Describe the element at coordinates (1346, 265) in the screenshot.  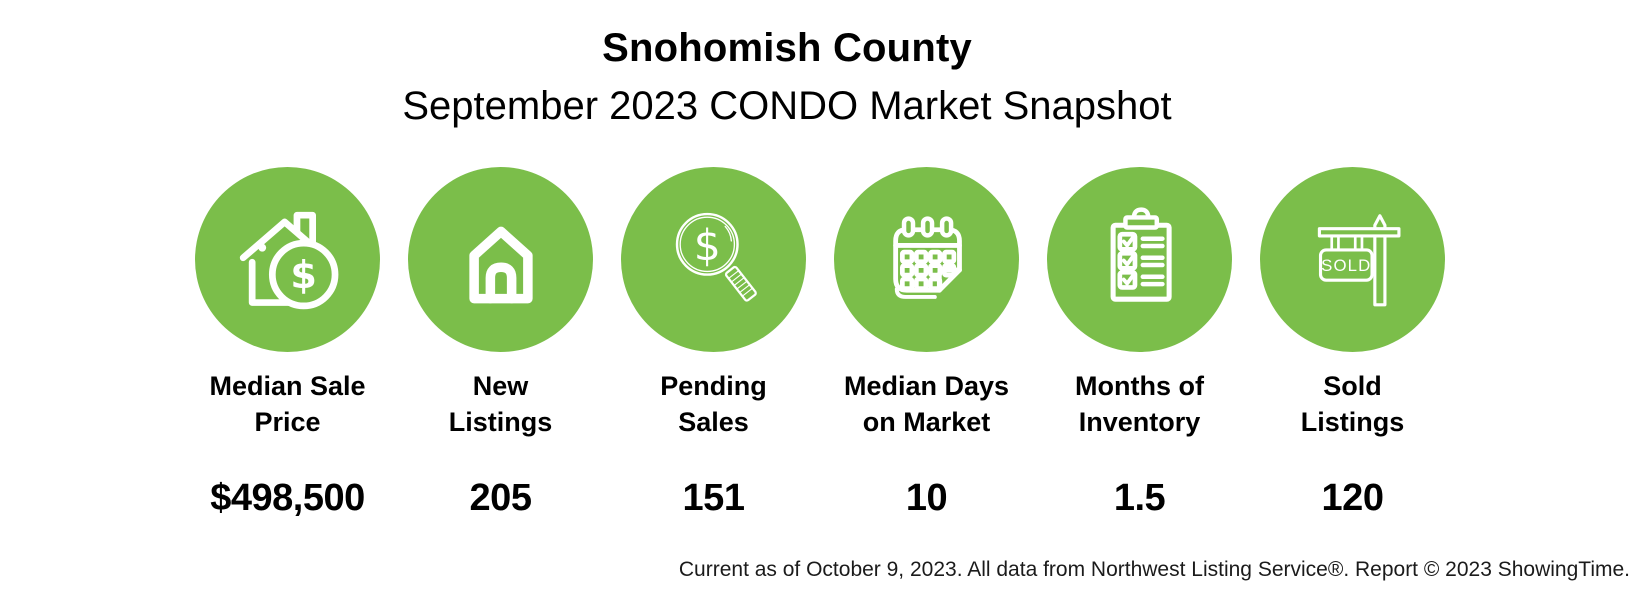
I see `sold-sign-text: SOLD` at that location.